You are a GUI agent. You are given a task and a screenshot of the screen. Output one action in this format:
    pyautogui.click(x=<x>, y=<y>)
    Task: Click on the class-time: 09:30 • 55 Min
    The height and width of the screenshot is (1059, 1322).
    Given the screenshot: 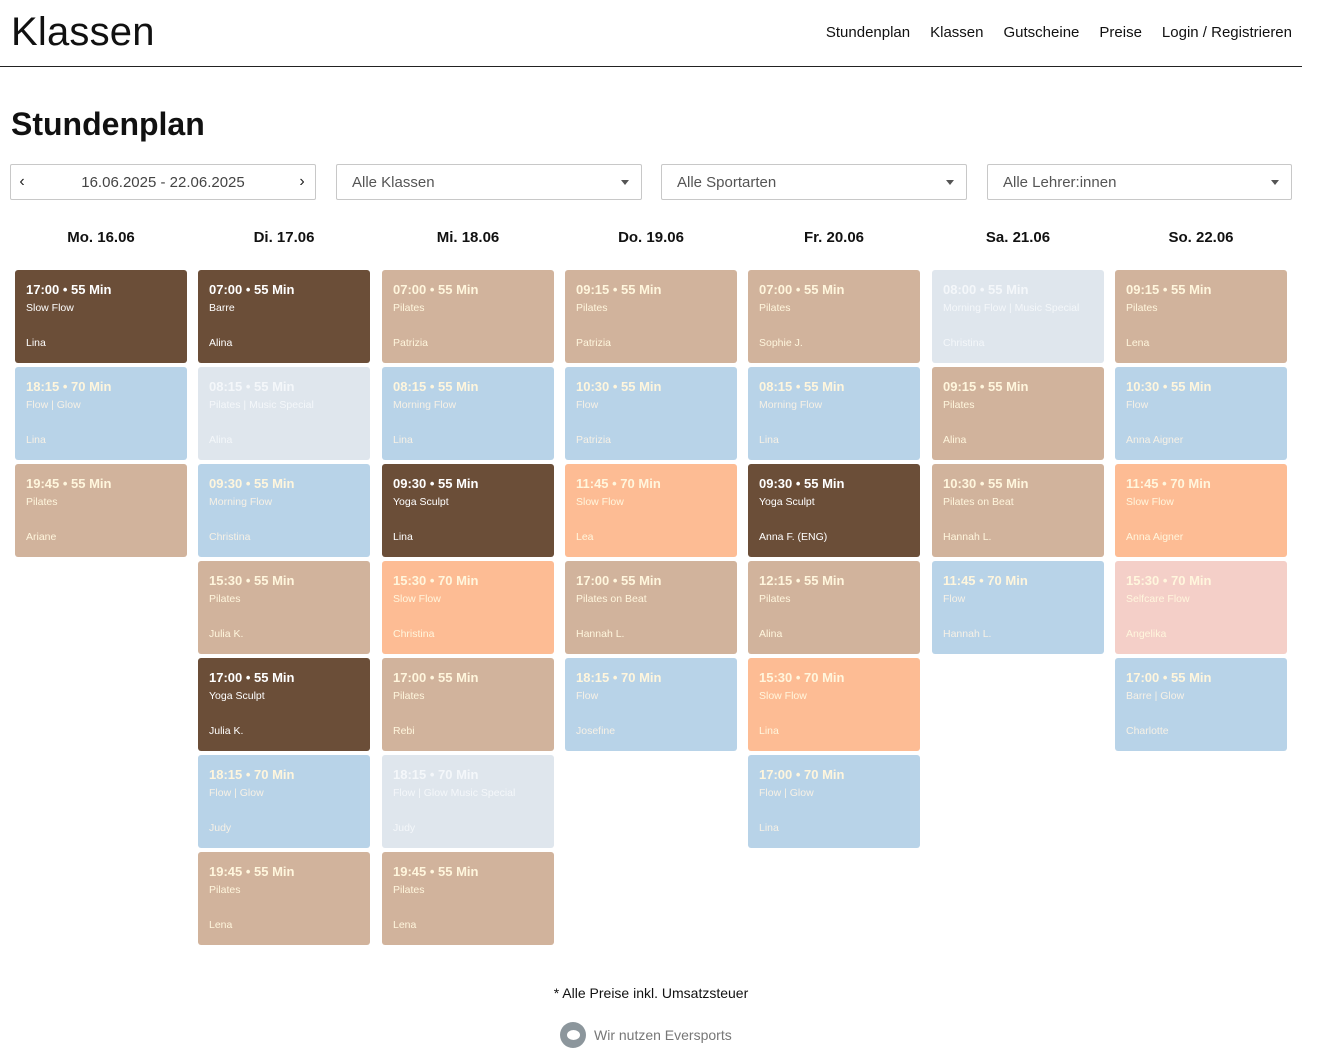 What is the action you would take?
    pyautogui.click(x=436, y=483)
    